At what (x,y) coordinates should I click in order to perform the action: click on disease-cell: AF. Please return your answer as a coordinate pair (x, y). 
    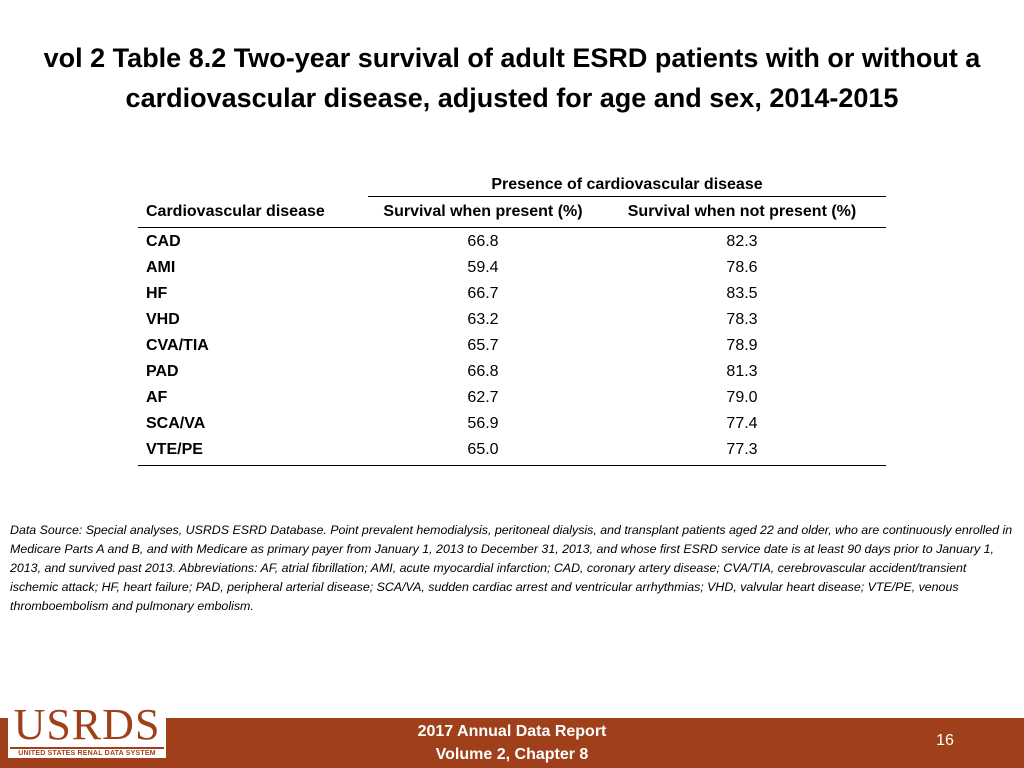
    Looking at the image, I should click on (157, 397).